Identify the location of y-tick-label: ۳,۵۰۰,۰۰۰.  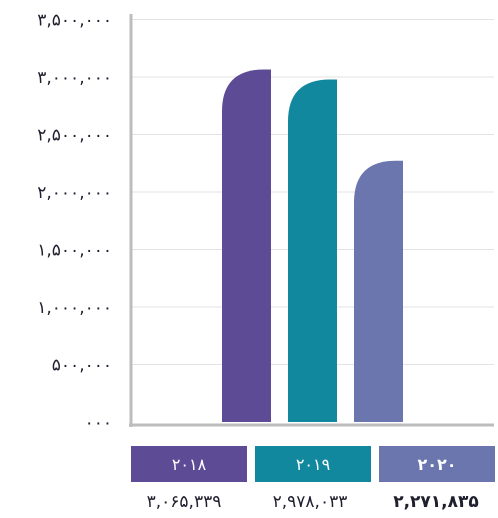
(74, 21).